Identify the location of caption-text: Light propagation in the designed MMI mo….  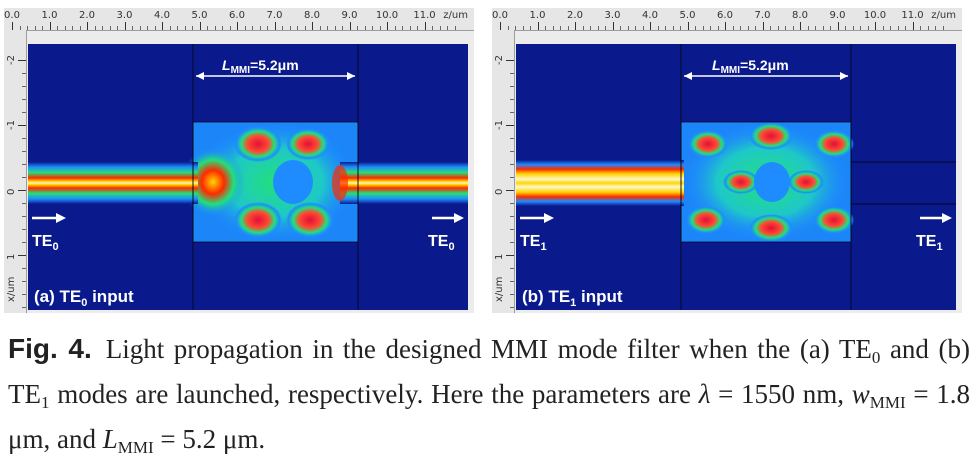
(488, 349).